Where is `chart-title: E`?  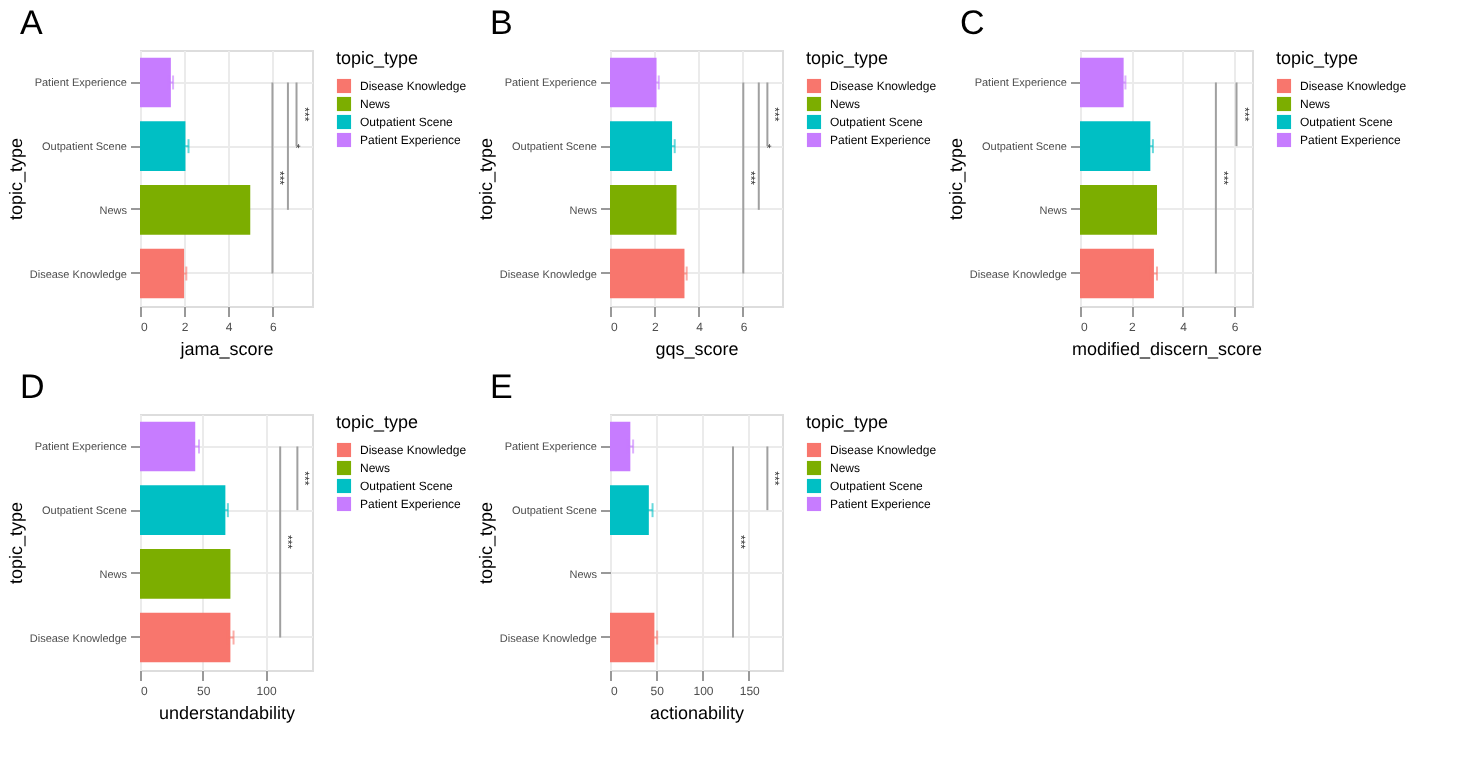 chart-title: E is located at coordinates (501, 387).